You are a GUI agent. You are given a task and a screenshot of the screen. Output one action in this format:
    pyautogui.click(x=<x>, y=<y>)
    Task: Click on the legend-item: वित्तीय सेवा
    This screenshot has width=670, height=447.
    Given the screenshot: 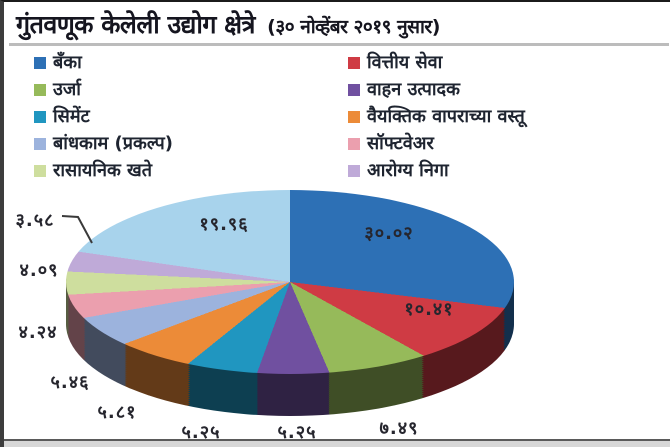 What is the action you would take?
    pyautogui.click(x=436, y=62)
    